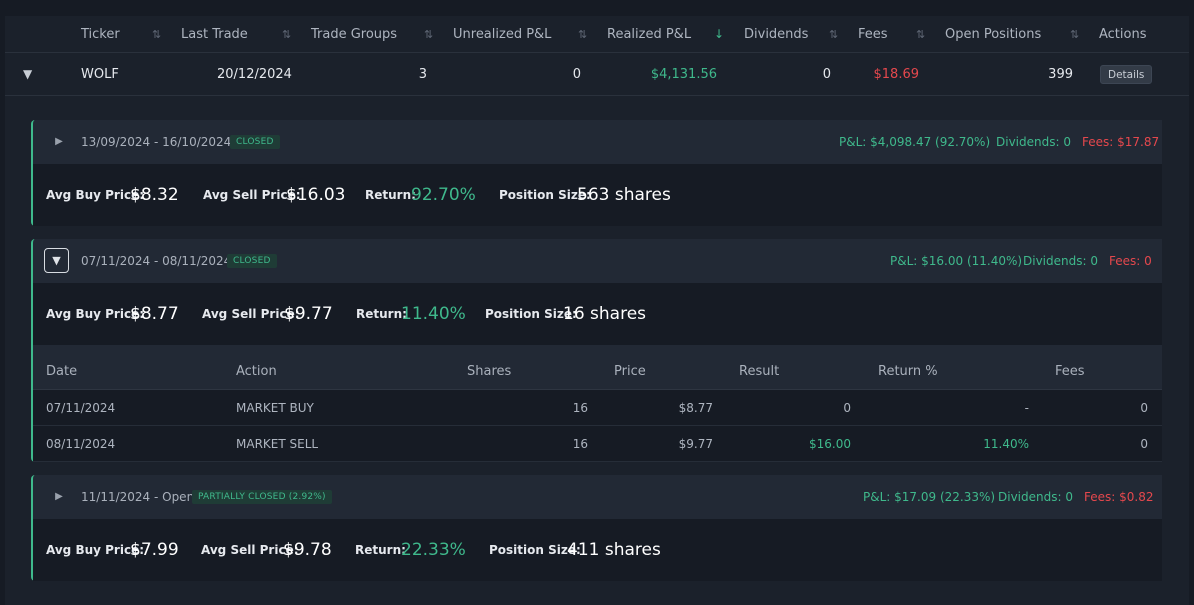  Describe the element at coordinates (719, 34) in the screenshot. I see `sort-active-icon: ↓` at that location.